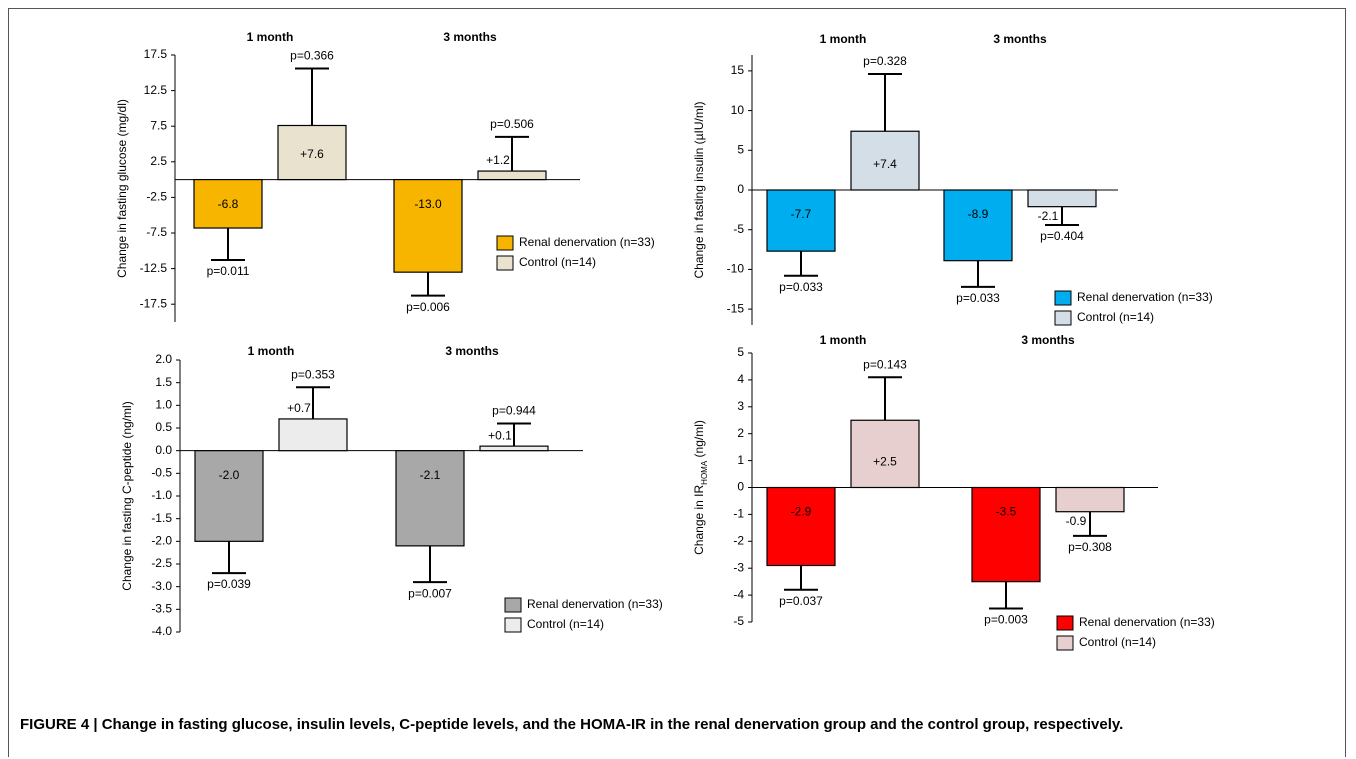 The height and width of the screenshot is (759, 1356). Describe the element at coordinates (228, 271) in the screenshot. I see `p-value-label: p=0.011` at that location.